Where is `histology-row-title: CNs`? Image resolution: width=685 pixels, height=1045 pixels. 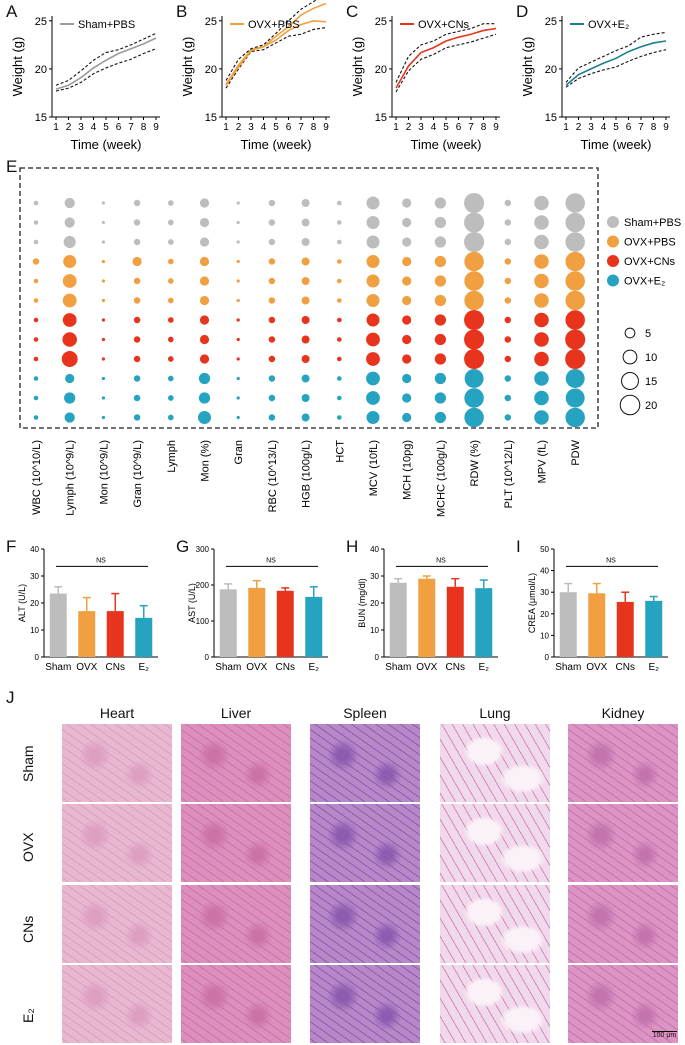
histology-row-title: CNs is located at coordinates (28, 929).